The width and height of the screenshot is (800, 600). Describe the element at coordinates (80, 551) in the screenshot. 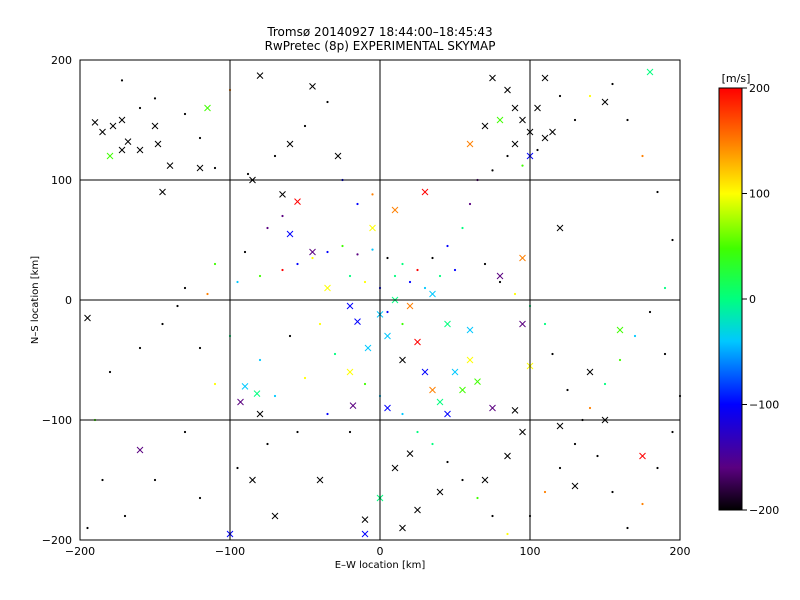

I see `x-tick-label-0: −200` at that location.